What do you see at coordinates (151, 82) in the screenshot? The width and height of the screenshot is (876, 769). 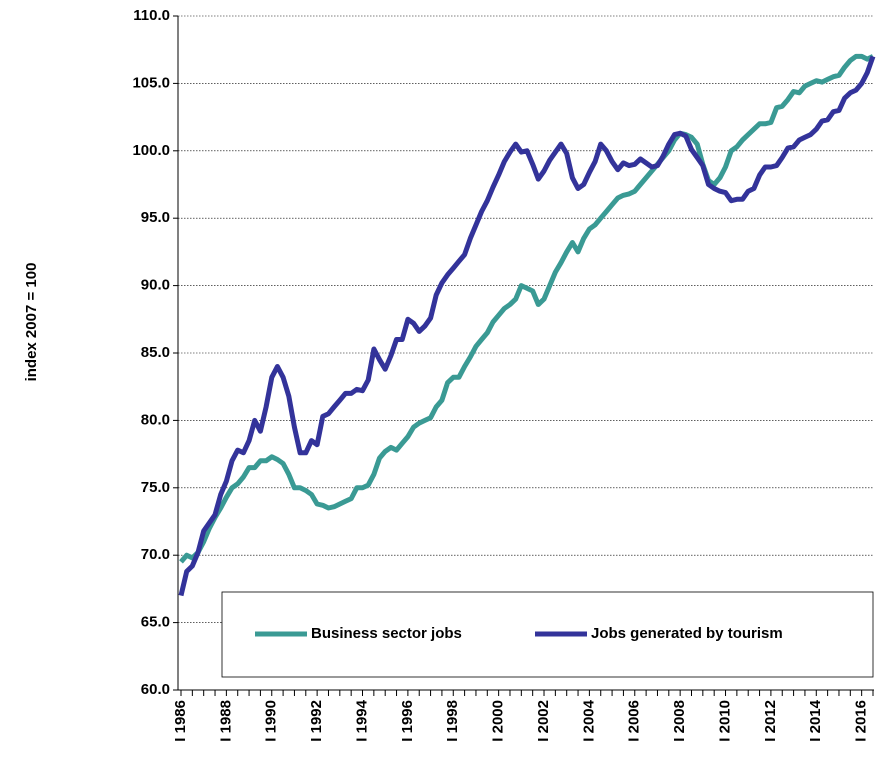 I see `y-tick-label: 105.0` at bounding box center [151, 82].